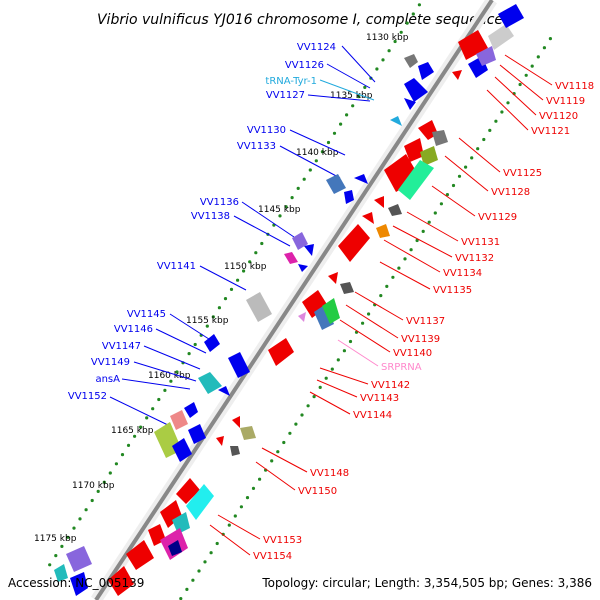  Describe the element at coordinates (266, 130) in the screenshot. I see `gene-label: VV1130` at that location.